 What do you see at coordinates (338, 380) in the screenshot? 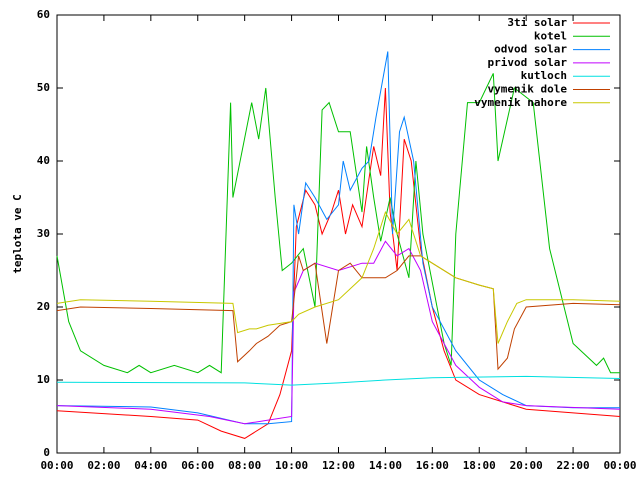
I see `series-line` at bounding box center [338, 380].